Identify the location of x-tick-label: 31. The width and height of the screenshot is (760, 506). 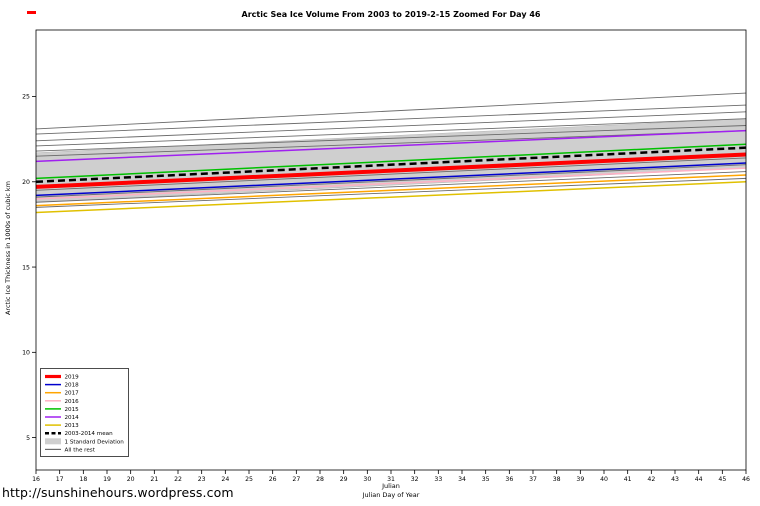
(391, 479).